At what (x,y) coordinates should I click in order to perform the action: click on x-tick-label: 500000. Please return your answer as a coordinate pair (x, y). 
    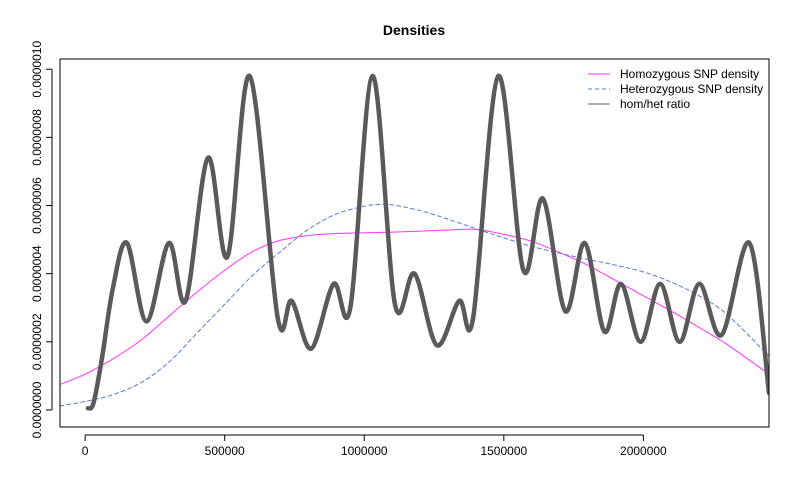
    Looking at the image, I should click on (225, 451).